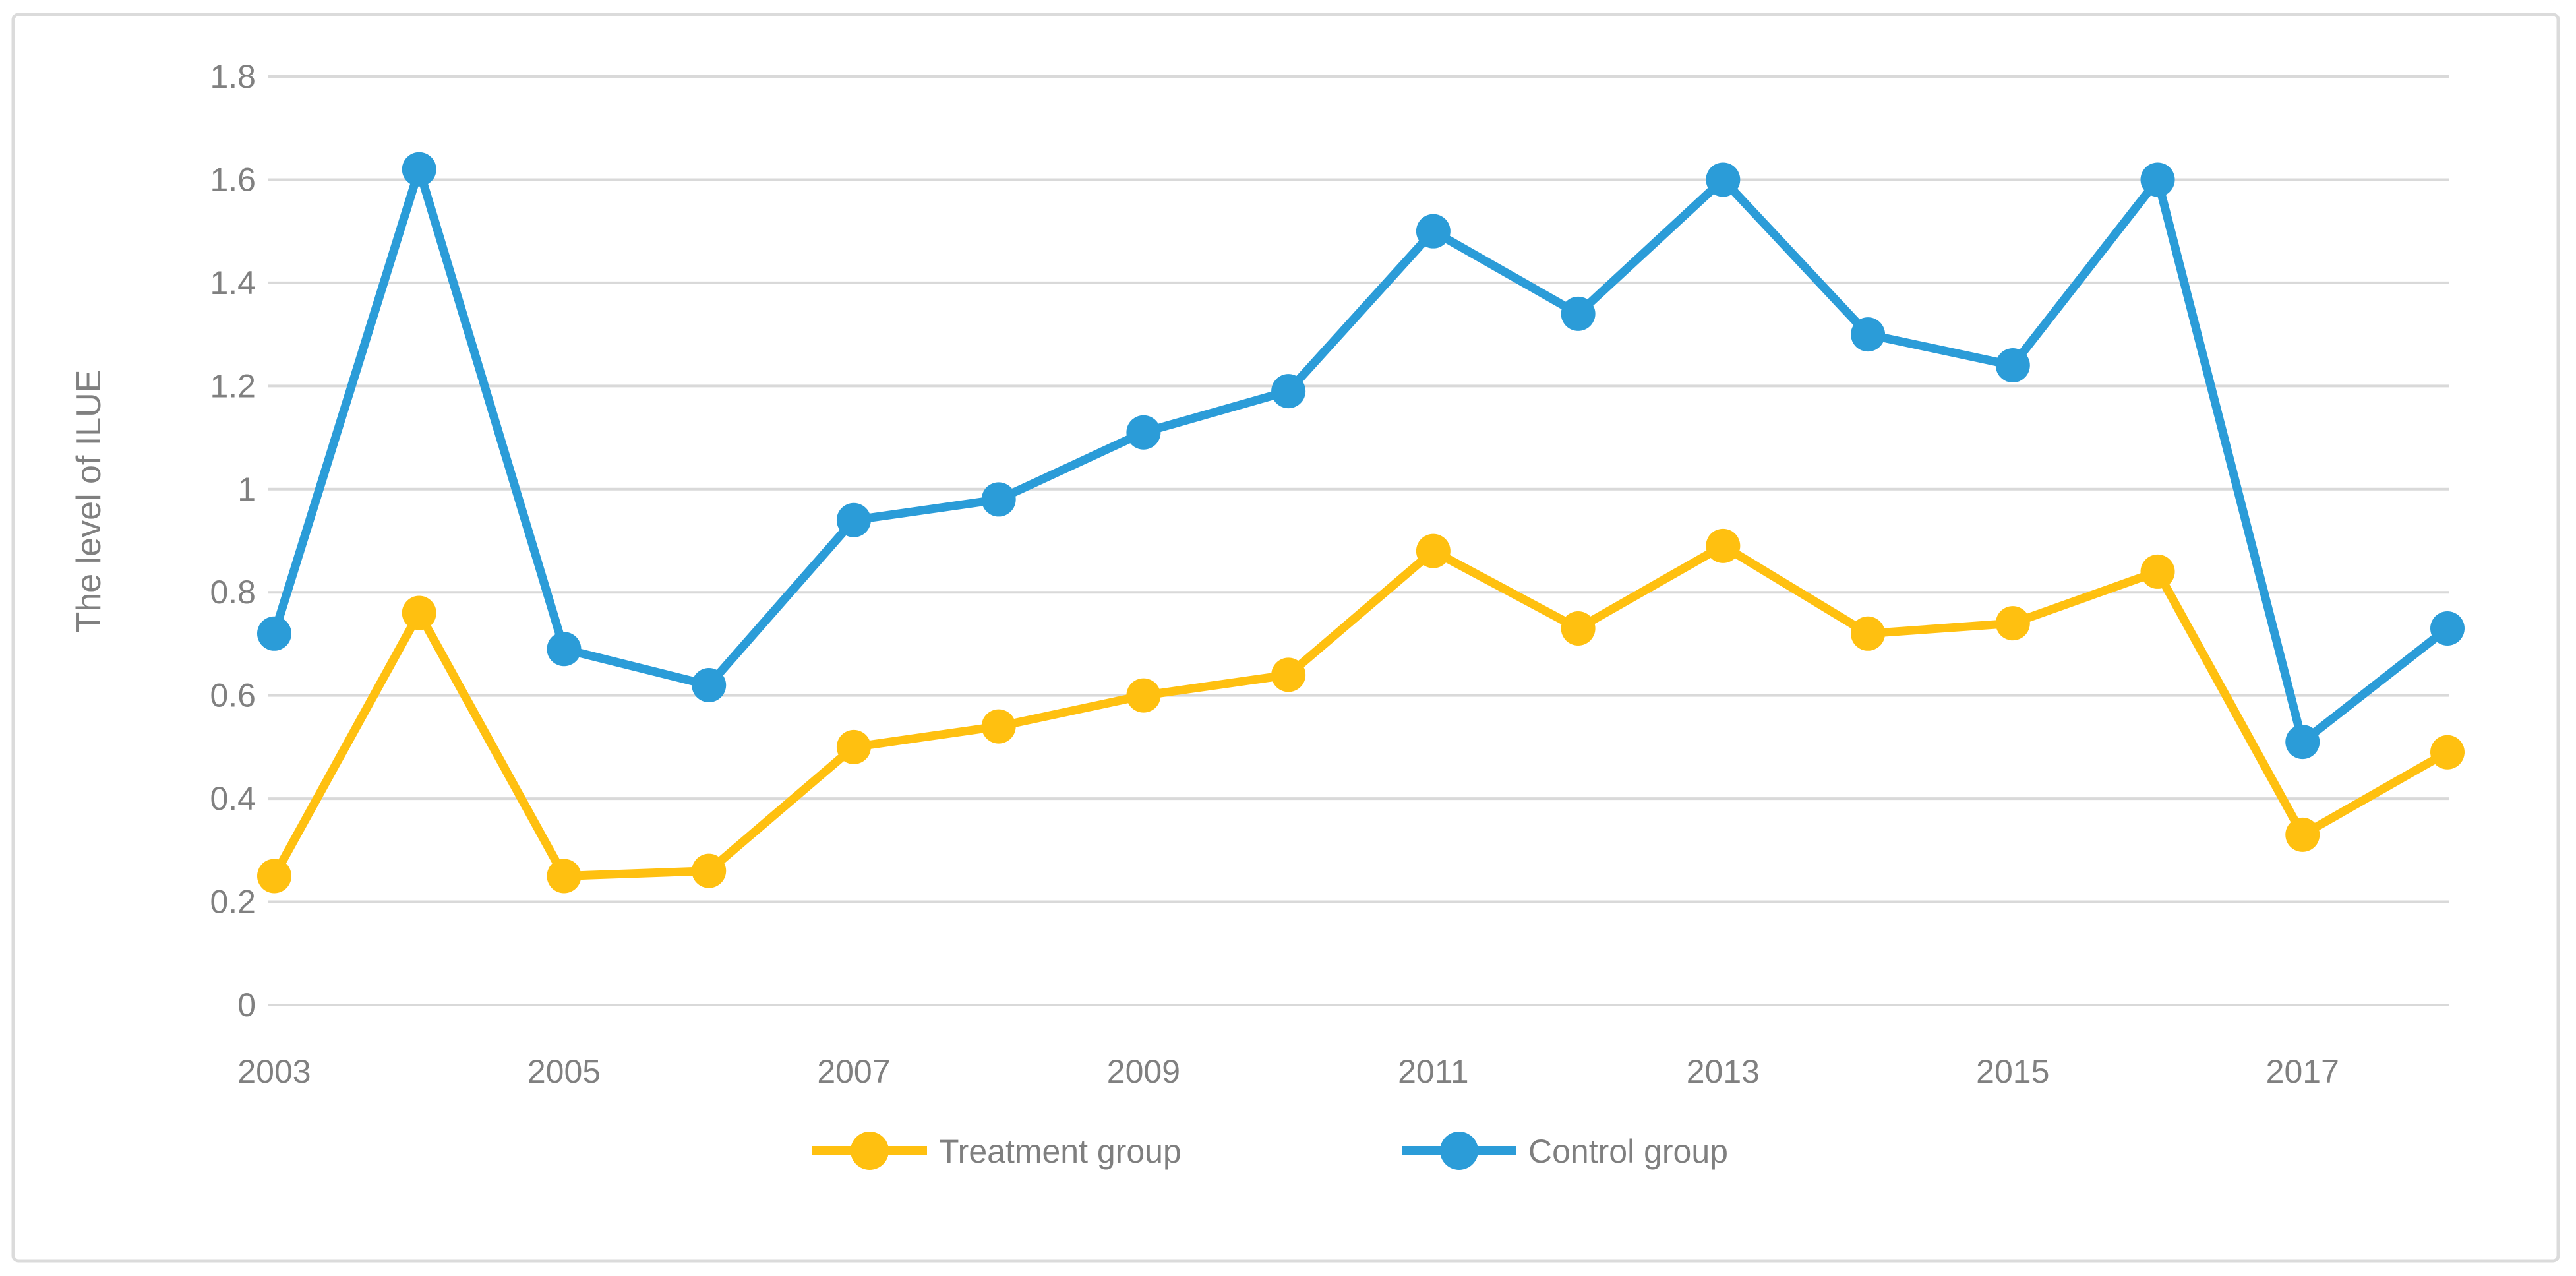 The image size is (2576, 1276). Describe the element at coordinates (233, 540) in the screenshot. I see `y-axis-tick-labels: 0 0.2 0.4 0.6 0.8 1 1.2 1.4 1.6 1.8` at that location.